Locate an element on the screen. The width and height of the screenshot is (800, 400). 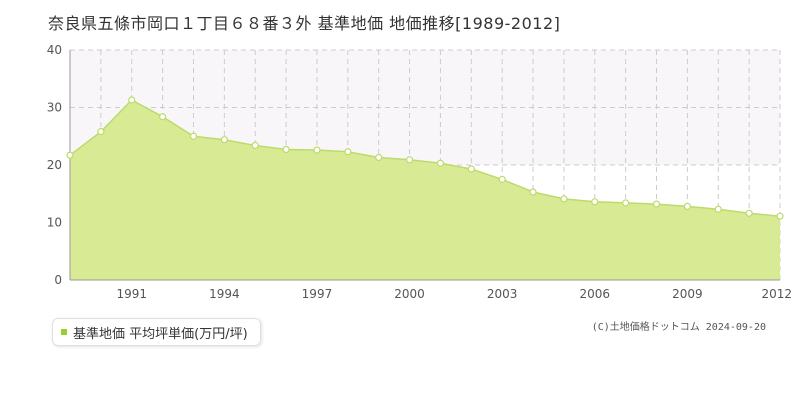
y-tick-label: 0 is located at coordinates (58, 280).